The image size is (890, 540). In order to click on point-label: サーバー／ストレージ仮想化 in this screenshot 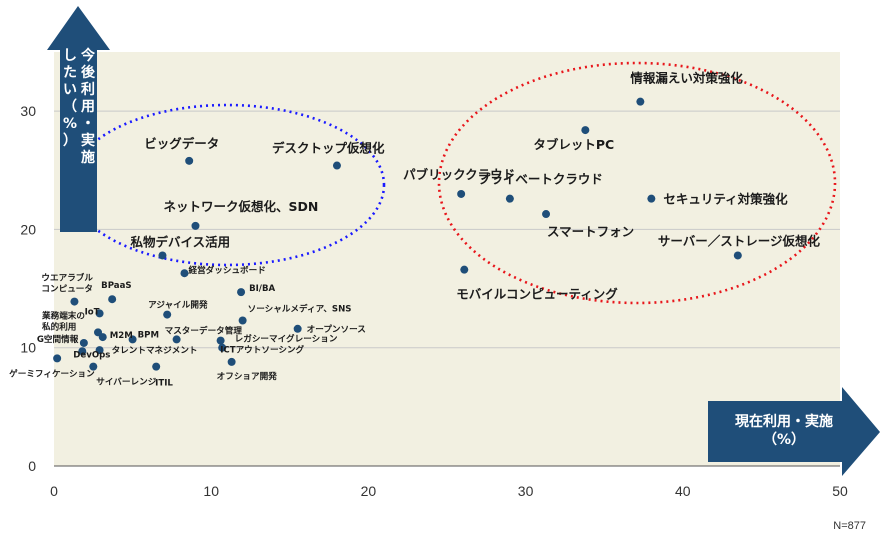, I will do `click(739, 240)`.